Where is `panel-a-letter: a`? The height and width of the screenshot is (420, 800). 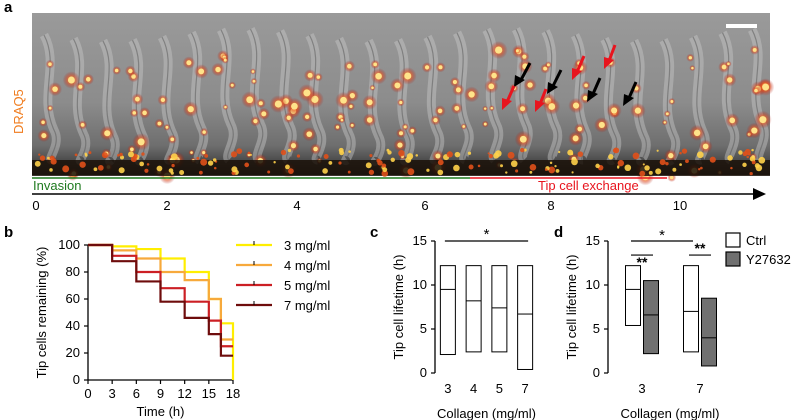 panel-a-letter: a is located at coordinates (8, 8).